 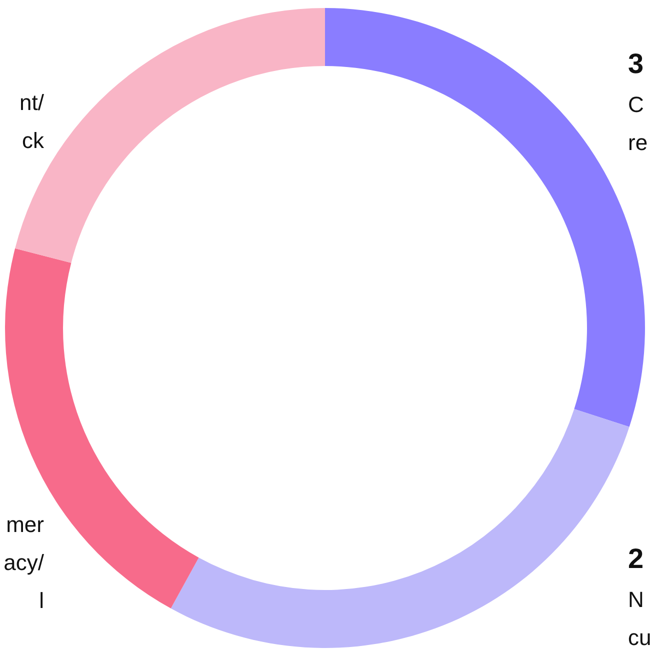 I want to click on text: 2, so click(x=636, y=558).